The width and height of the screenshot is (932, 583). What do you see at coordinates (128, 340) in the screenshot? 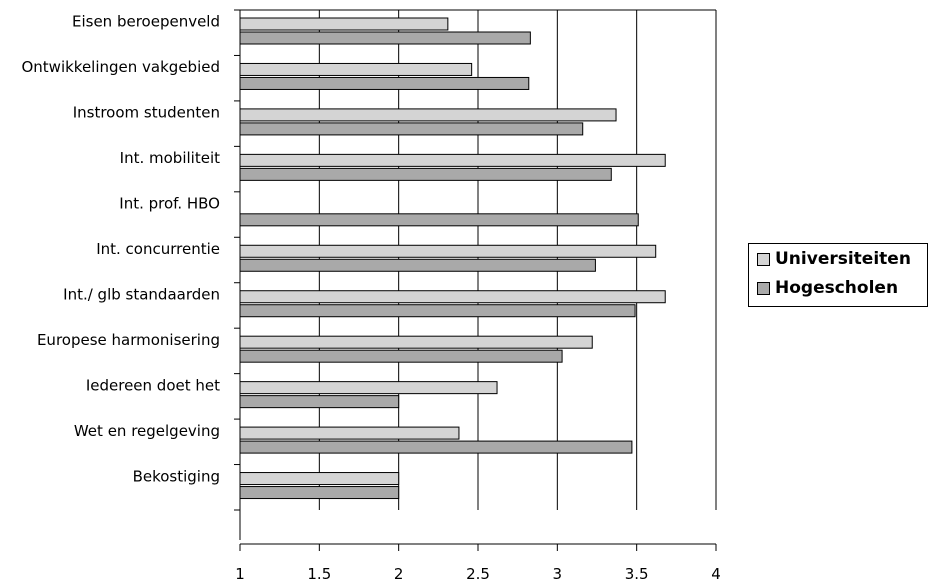
I see `category-label: Europese harmonisering` at bounding box center [128, 340].